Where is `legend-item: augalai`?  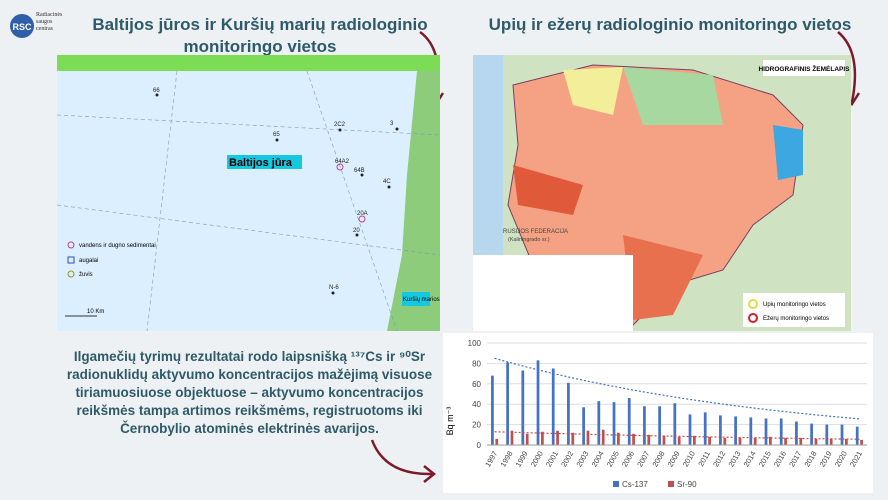 legend-item: augalai is located at coordinates (88, 261).